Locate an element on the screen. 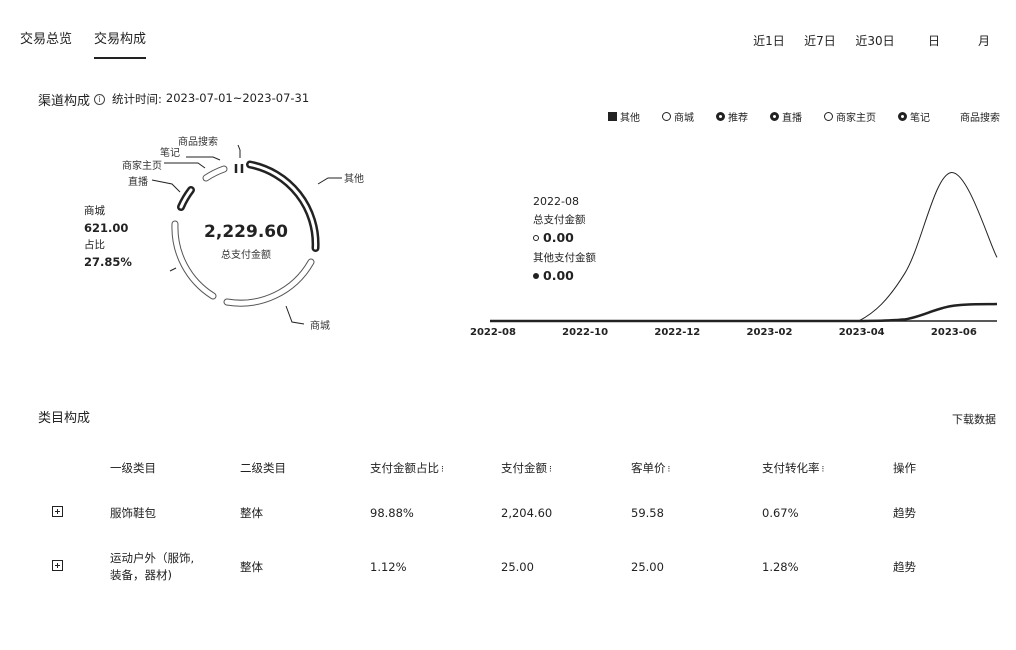 The width and height of the screenshot is (1016, 650). cell-conversion: 1.28% is located at coordinates (780, 567).